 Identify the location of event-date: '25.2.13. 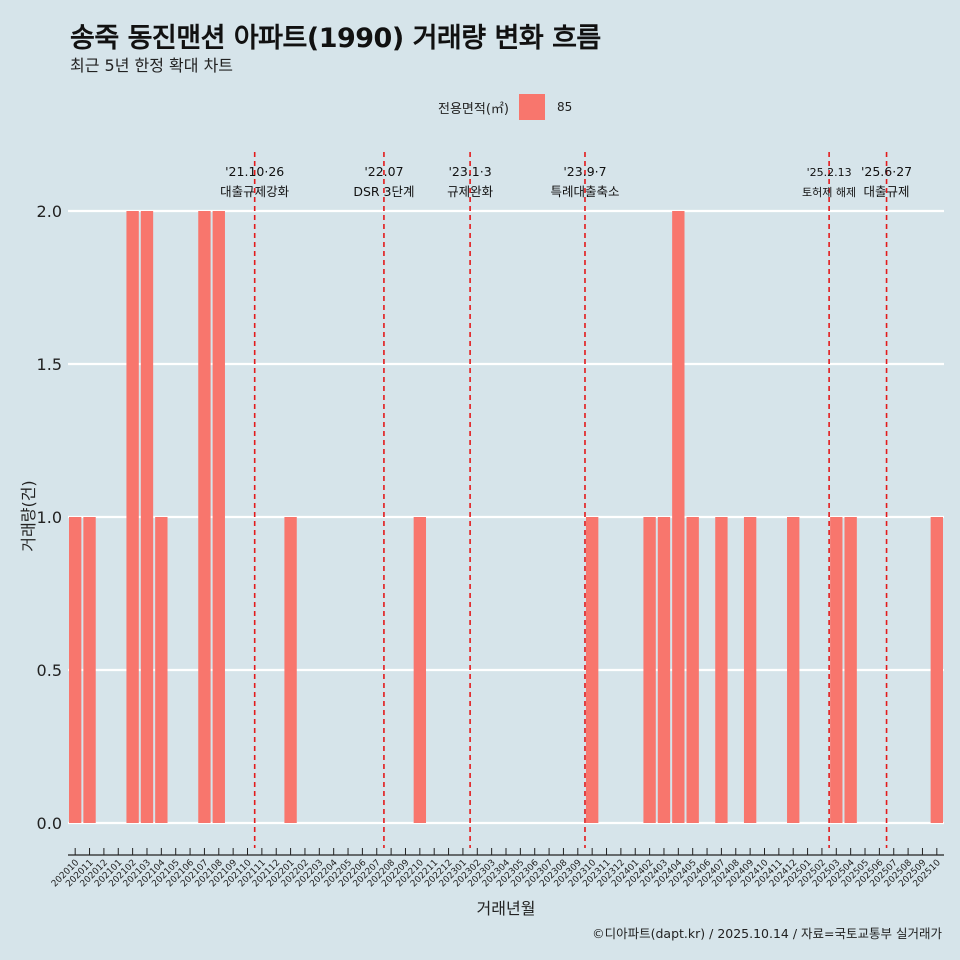
(829, 172).